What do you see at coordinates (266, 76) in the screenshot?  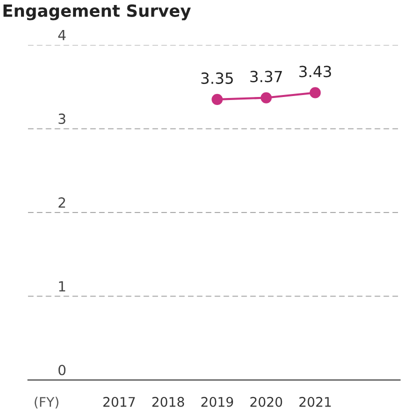 I see `data-label: 3.37` at bounding box center [266, 76].